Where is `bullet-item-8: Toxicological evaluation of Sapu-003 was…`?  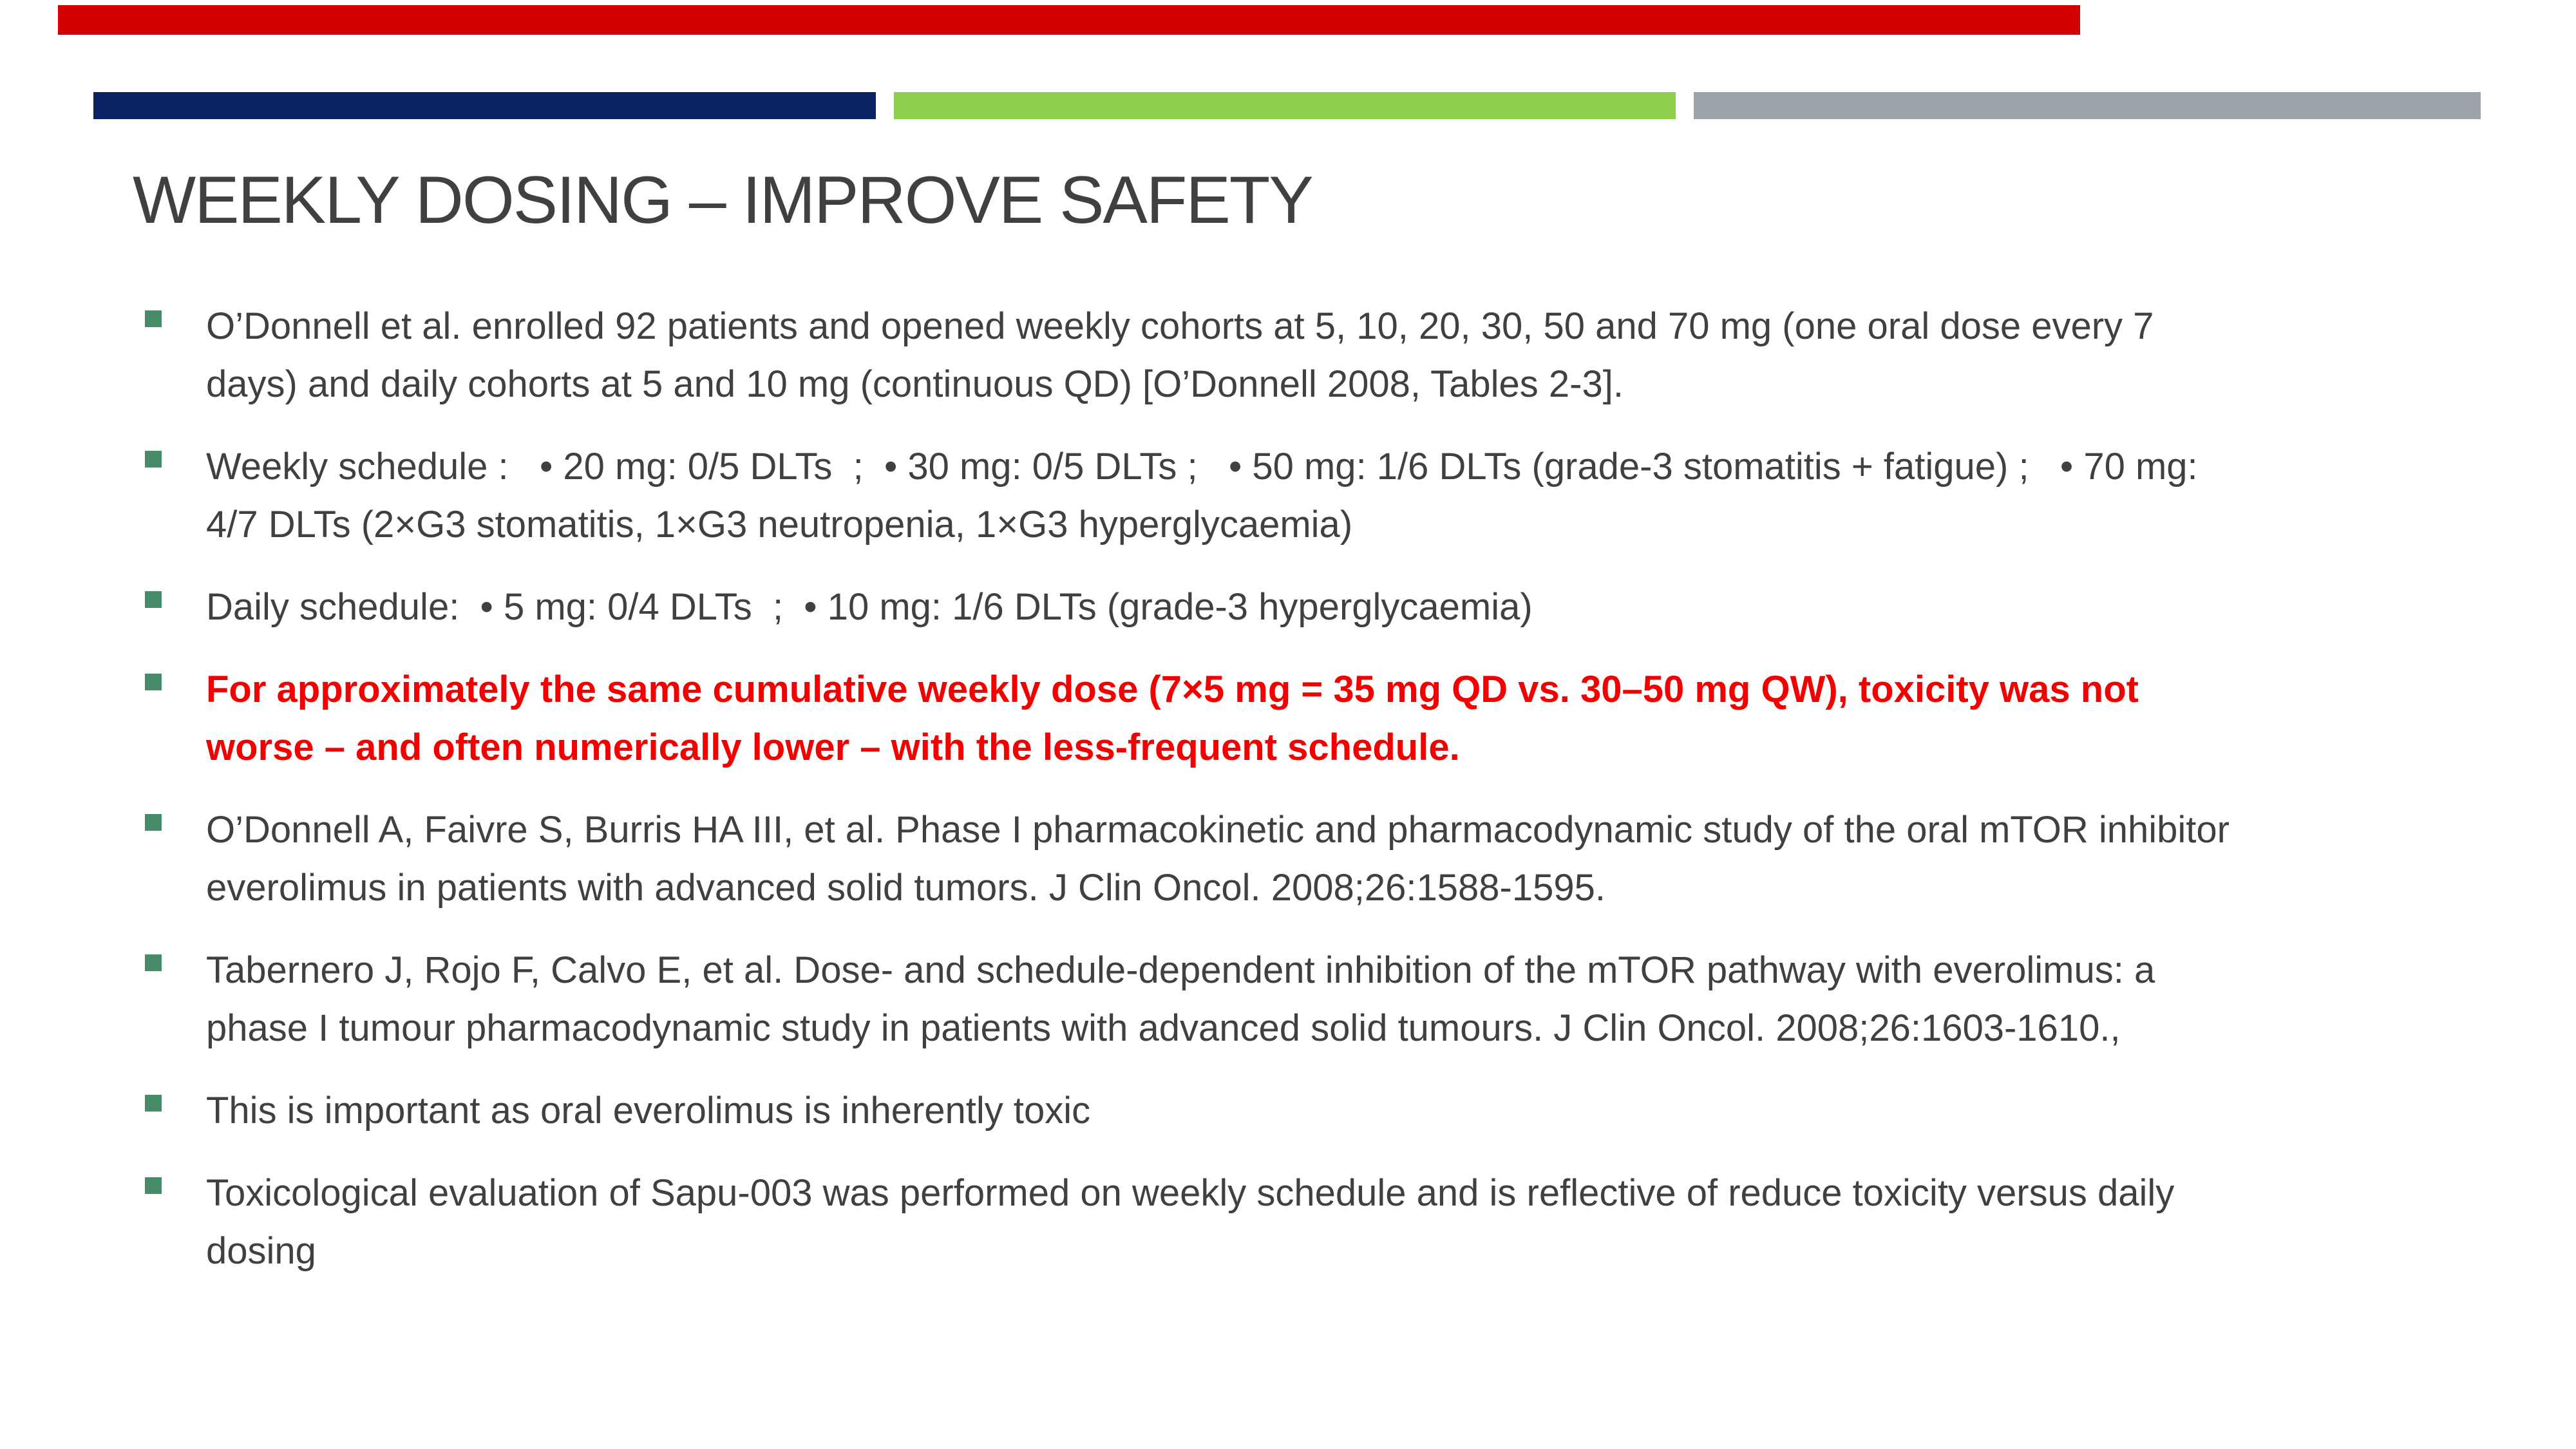
bullet-item-8: Toxicological evaluation of Sapu-003 was… is located at coordinates (1346, 1222).